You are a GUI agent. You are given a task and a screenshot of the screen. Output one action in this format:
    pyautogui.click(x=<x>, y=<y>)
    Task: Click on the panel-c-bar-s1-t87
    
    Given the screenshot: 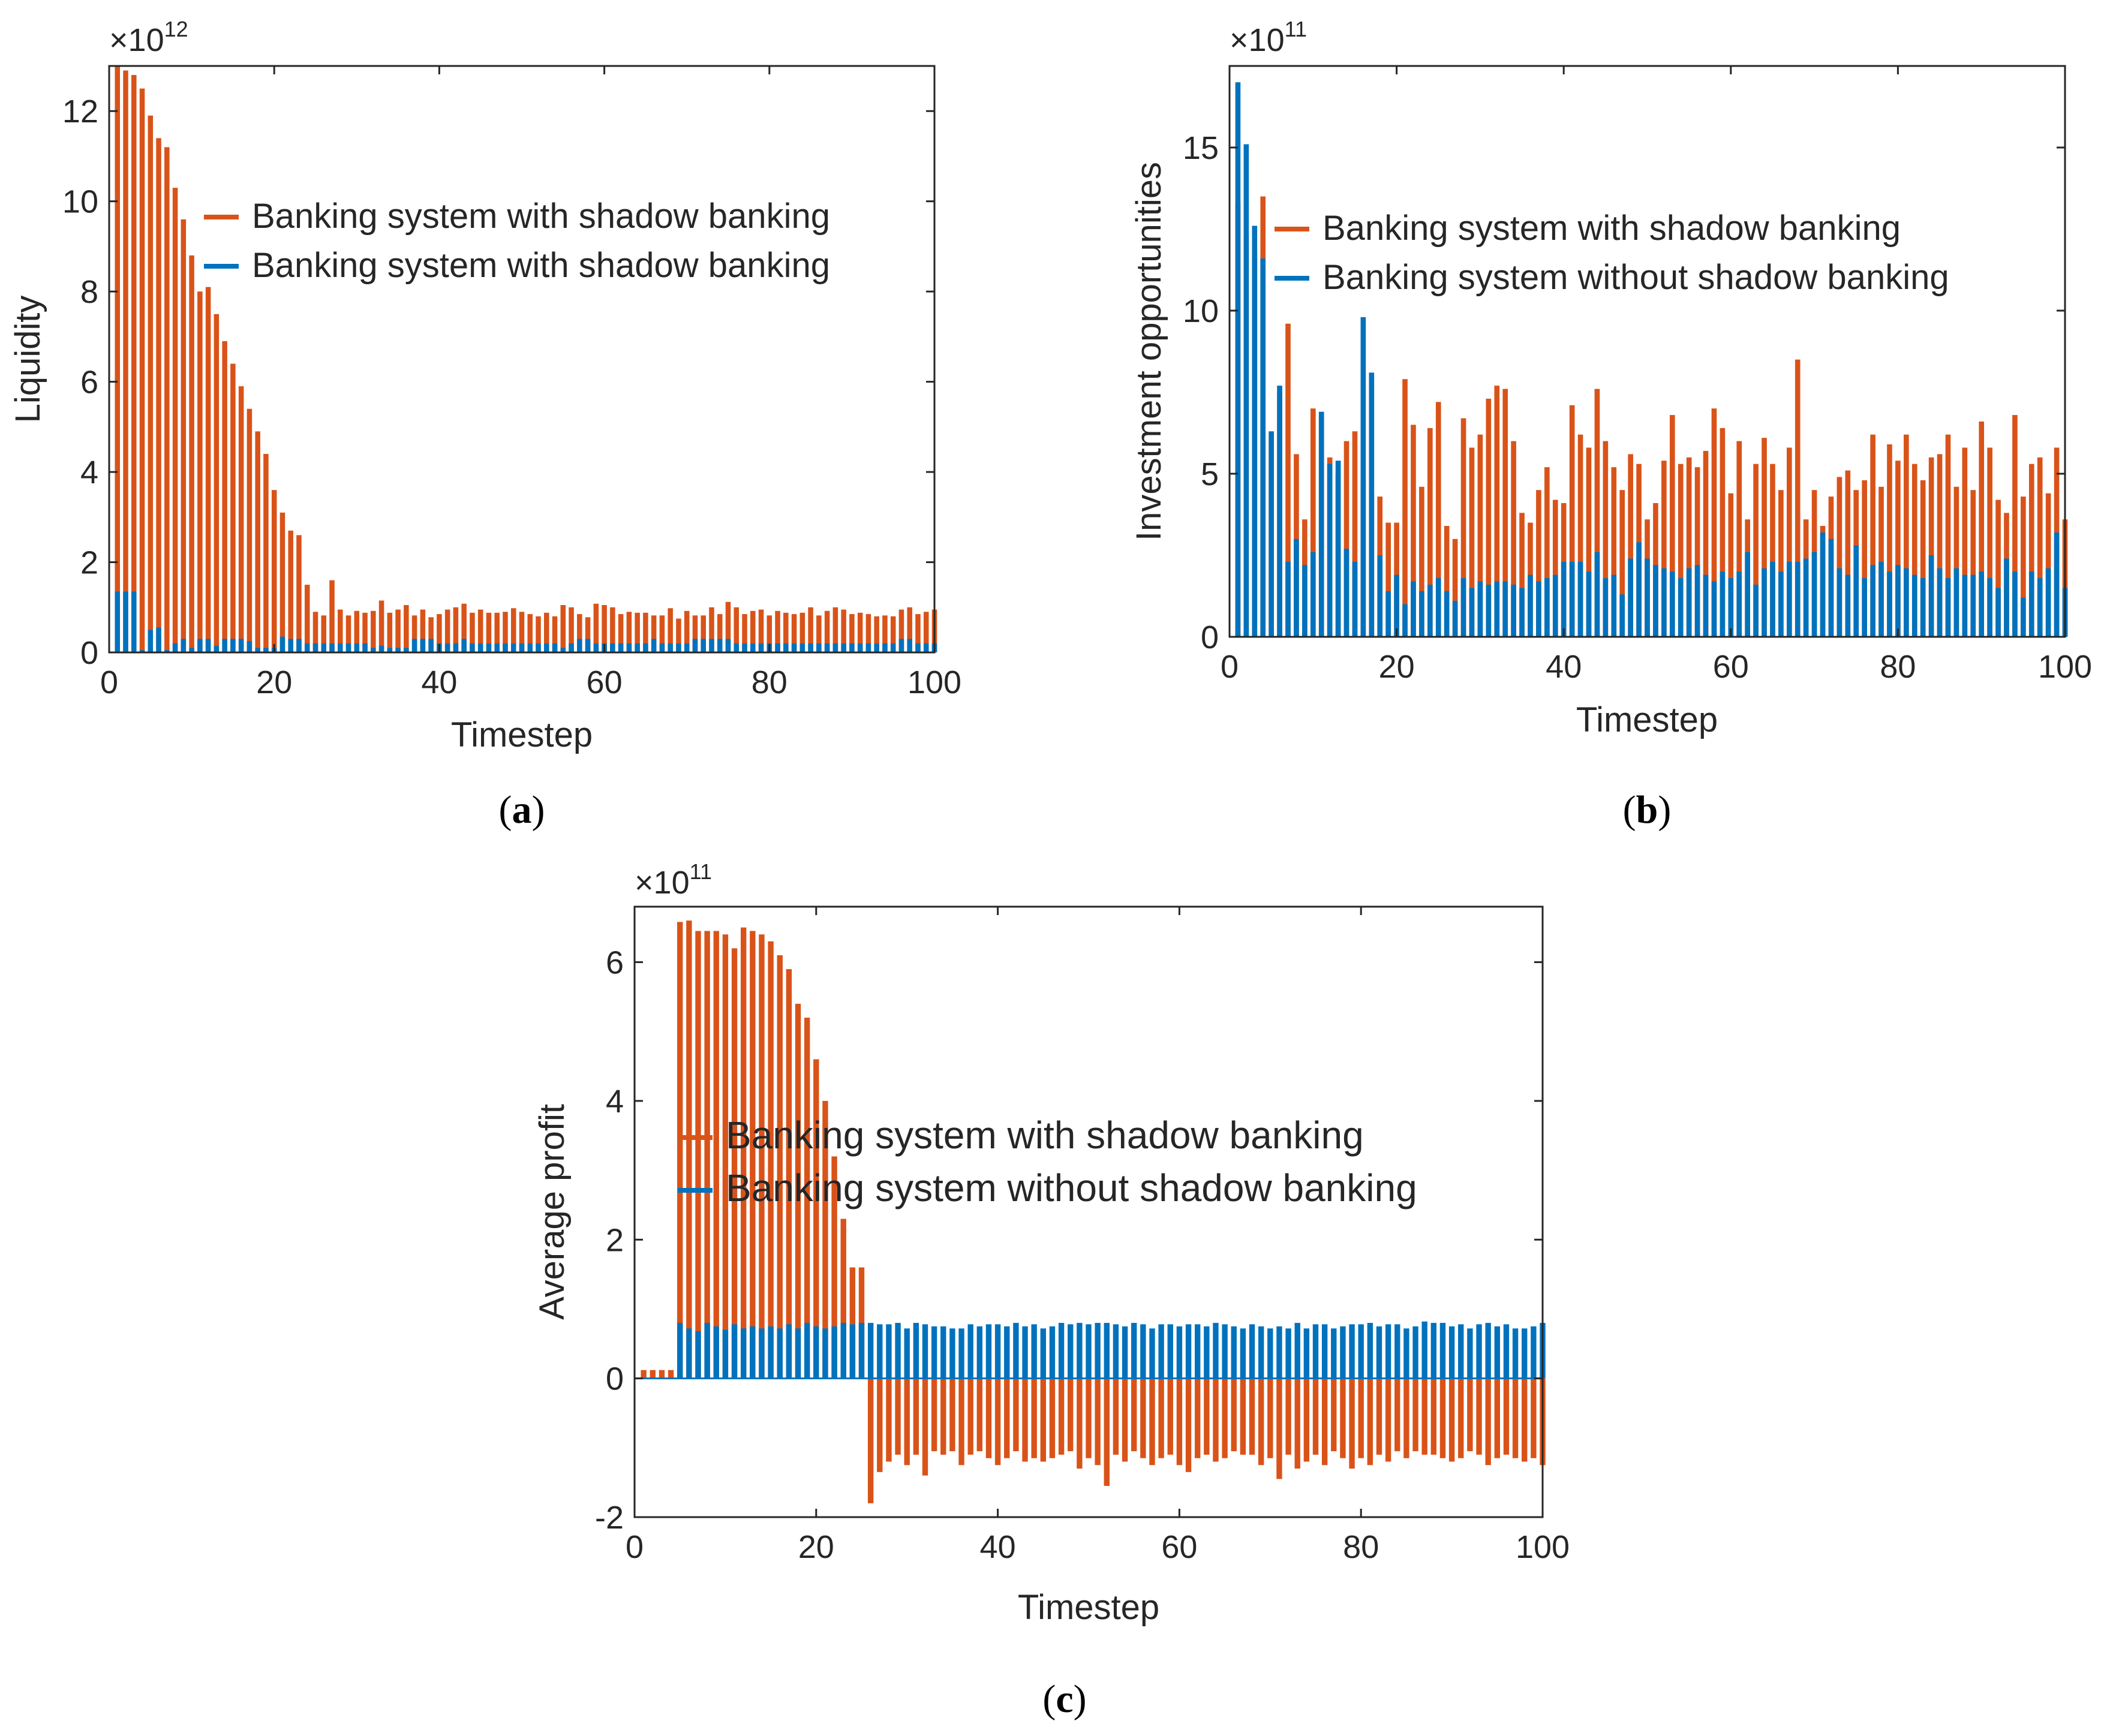 What is the action you would take?
    pyautogui.click(x=1424, y=1416)
    